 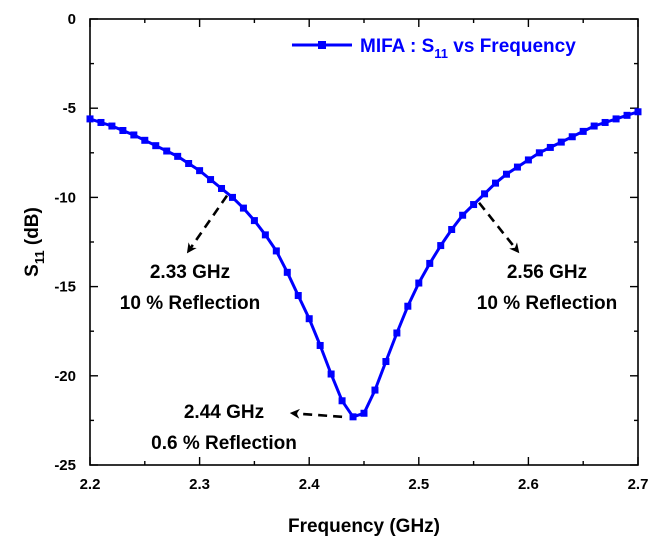 I want to click on annotation-arrow-high, so click(x=499, y=227).